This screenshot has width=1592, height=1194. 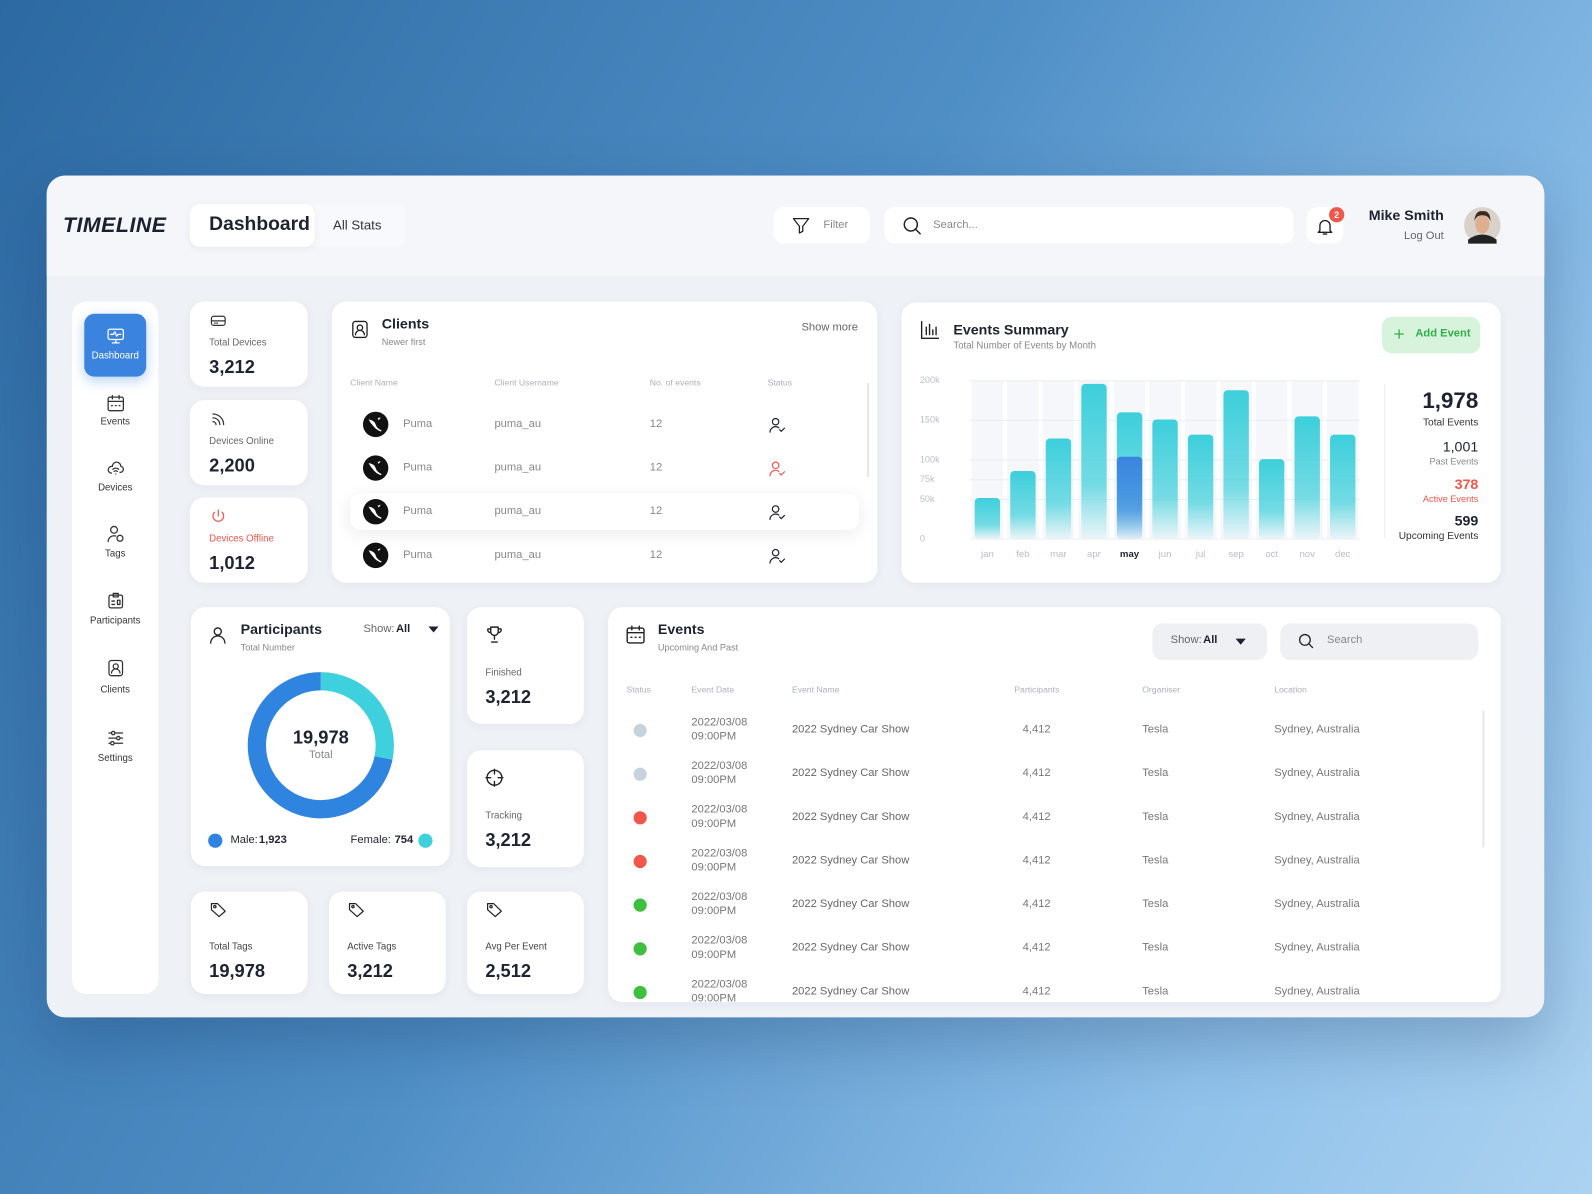 What do you see at coordinates (503, 673) in the screenshot?
I see `stat-label: Finished` at bounding box center [503, 673].